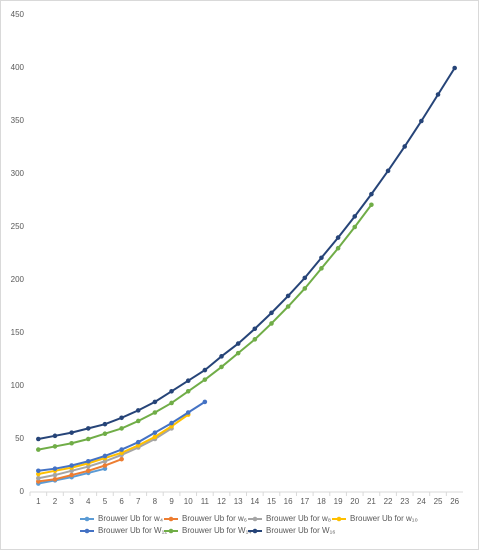  I want to click on y-tick-label: 350, so click(18, 120).